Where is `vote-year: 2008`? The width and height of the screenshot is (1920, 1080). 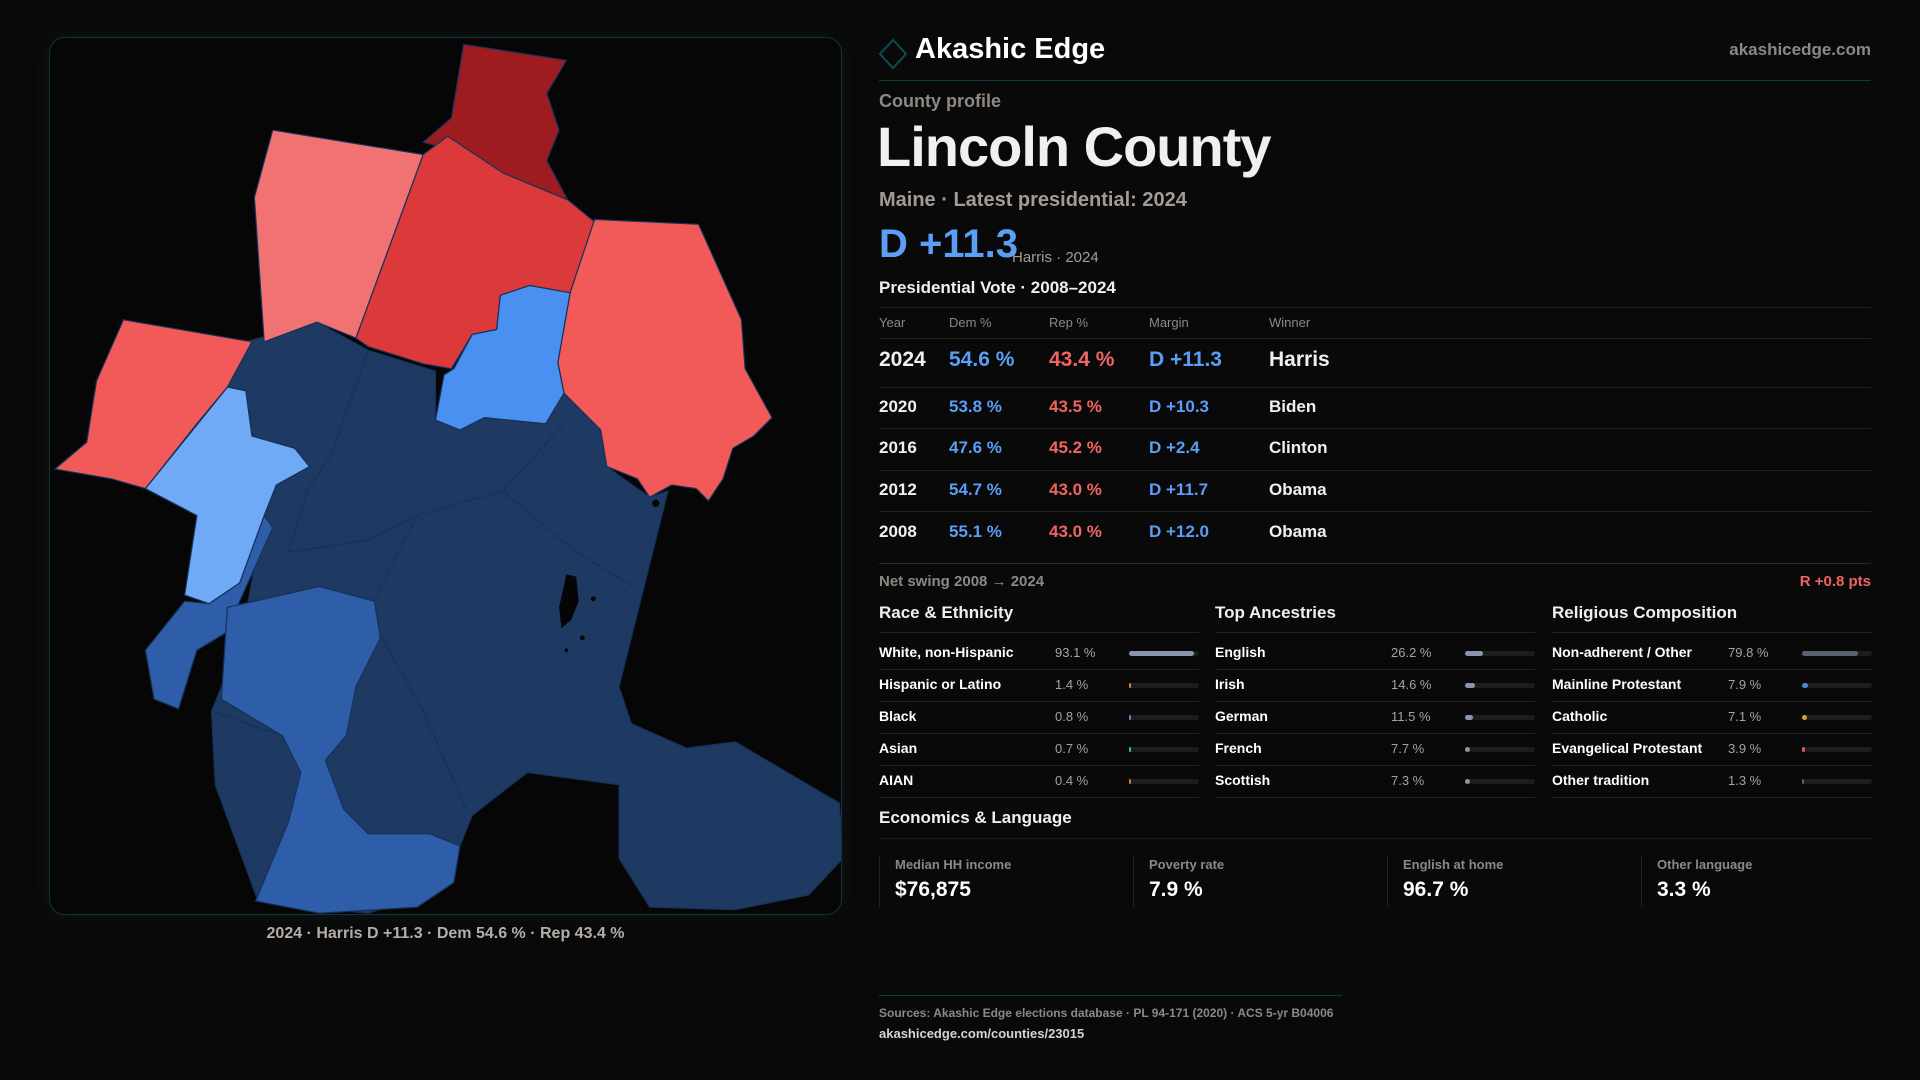
vote-year: 2008 is located at coordinates (898, 531).